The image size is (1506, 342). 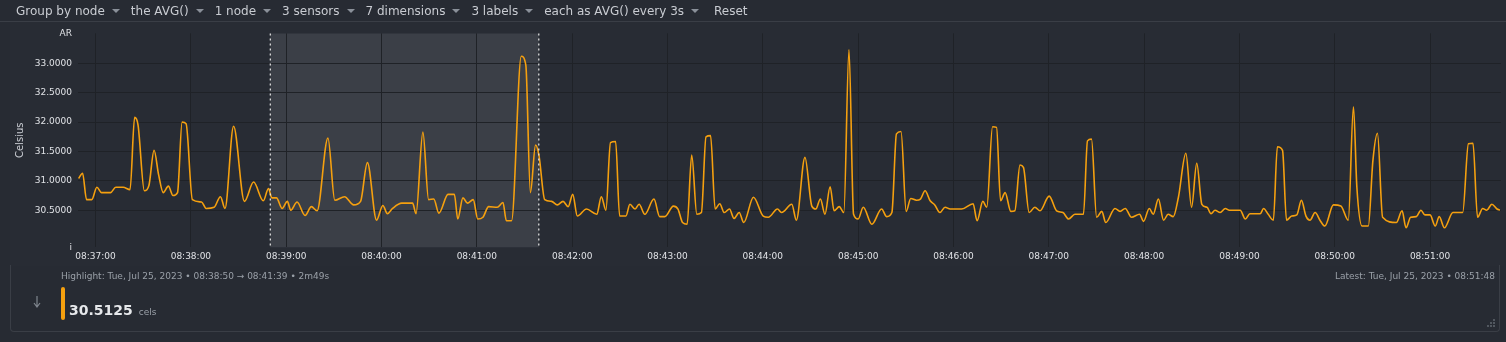 I want to click on x-tick-label: 08:40:00, so click(x=381, y=255).